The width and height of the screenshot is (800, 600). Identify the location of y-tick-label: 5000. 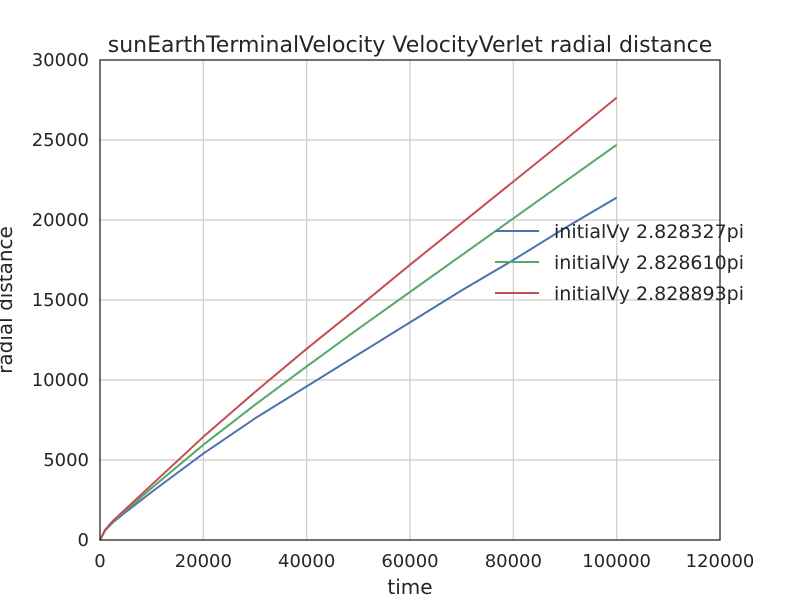
(66, 460).